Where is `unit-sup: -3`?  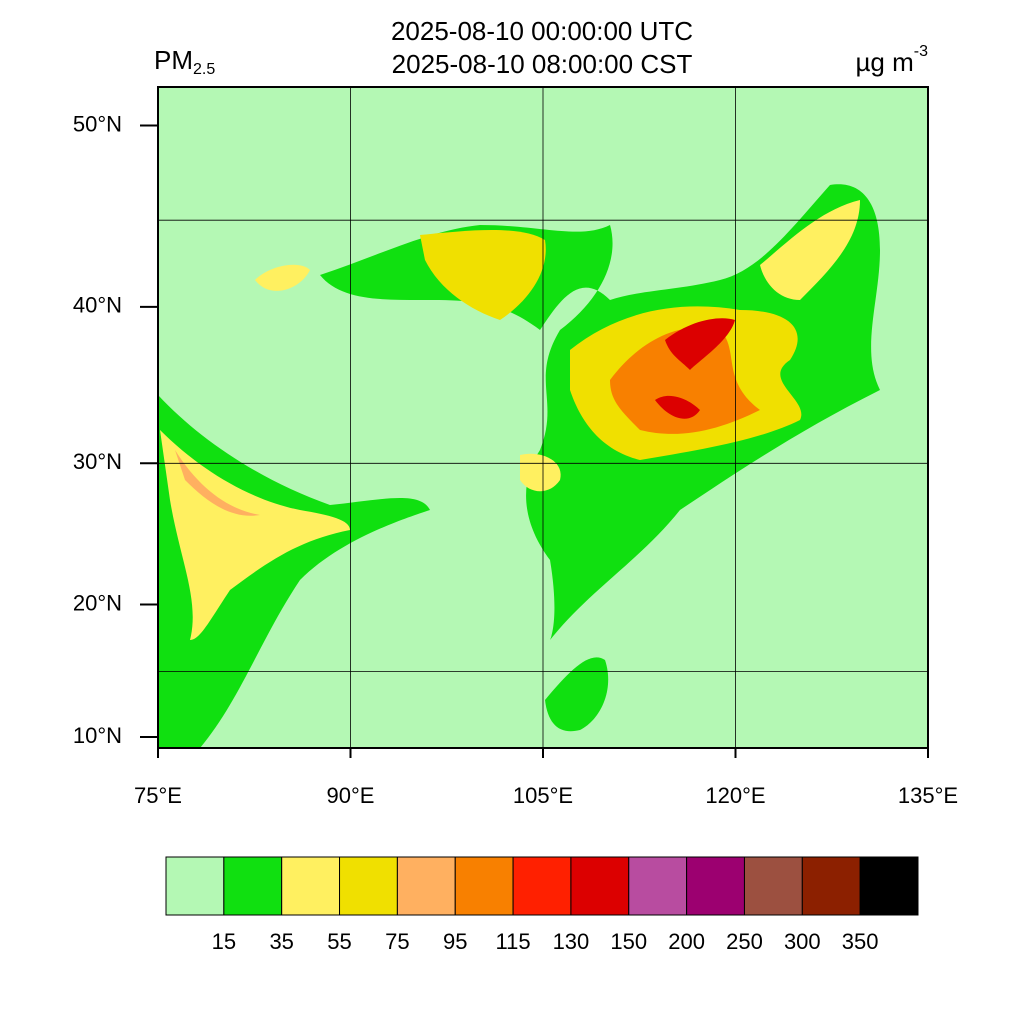
unit-sup: -3 is located at coordinates (921, 51).